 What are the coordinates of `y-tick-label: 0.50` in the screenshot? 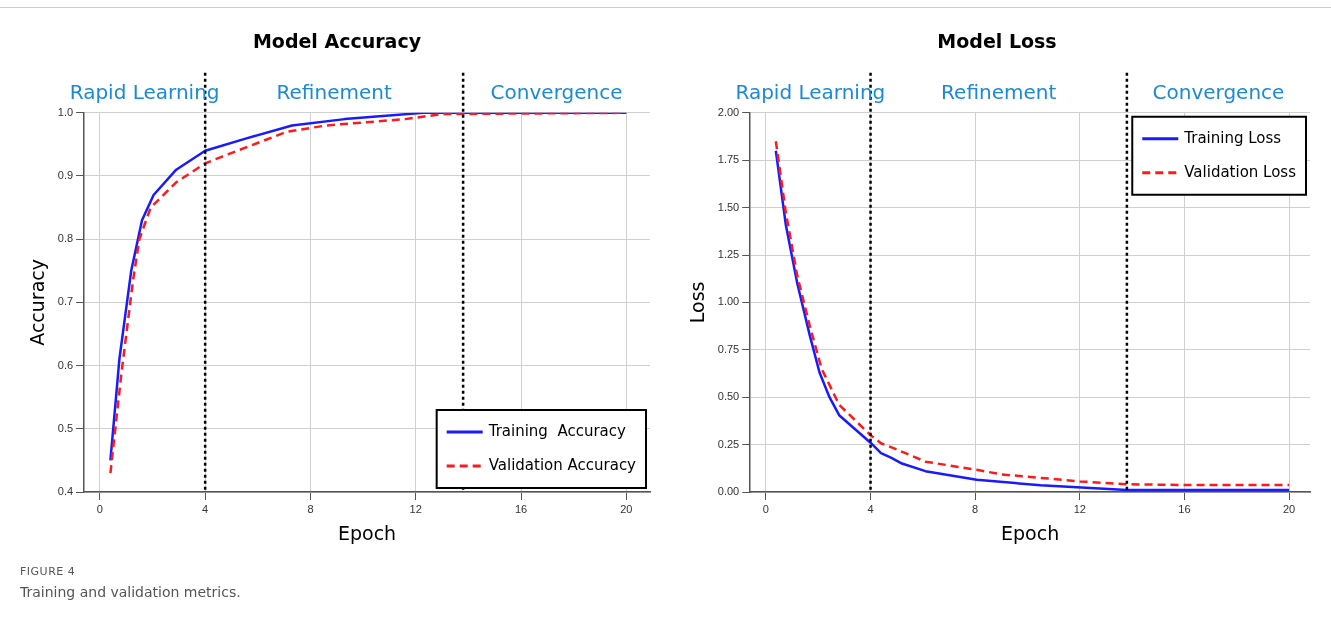 It's located at (728, 396).